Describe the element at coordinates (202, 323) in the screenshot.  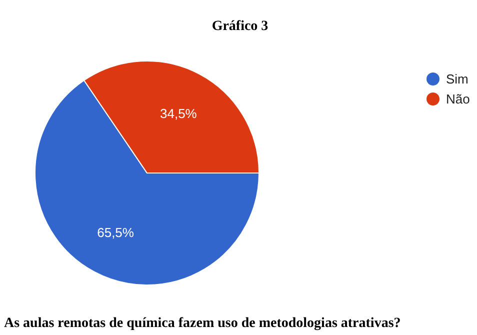
I see `text: As aulas remotas de química fazem uso de metodologias atrativas?` at that location.